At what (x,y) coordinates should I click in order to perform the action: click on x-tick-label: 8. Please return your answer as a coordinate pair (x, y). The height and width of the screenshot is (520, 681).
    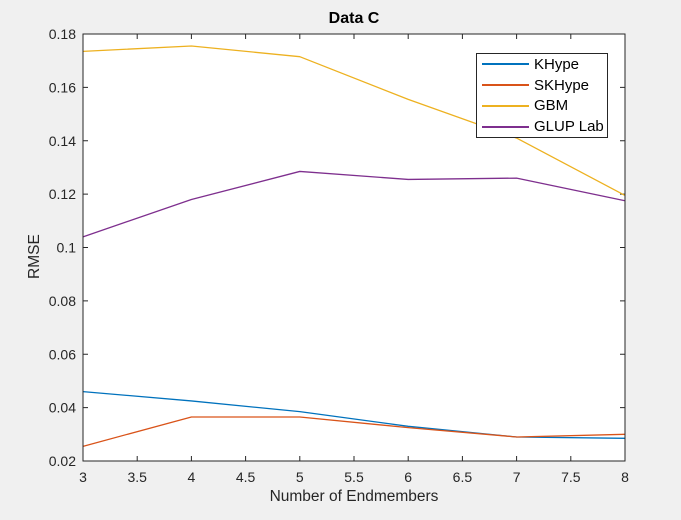
    Looking at the image, I should click on (625, 477).